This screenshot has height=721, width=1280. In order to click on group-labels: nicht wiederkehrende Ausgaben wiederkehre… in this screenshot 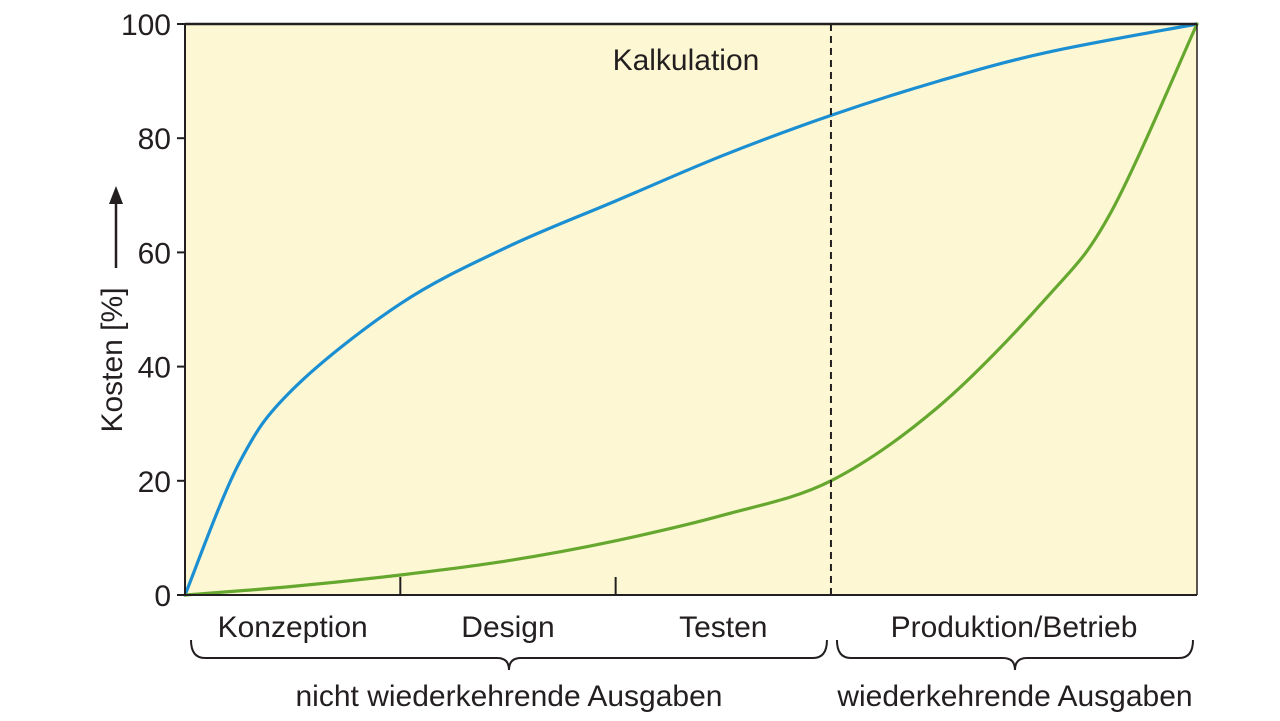, I will do `click(692, 676)`.